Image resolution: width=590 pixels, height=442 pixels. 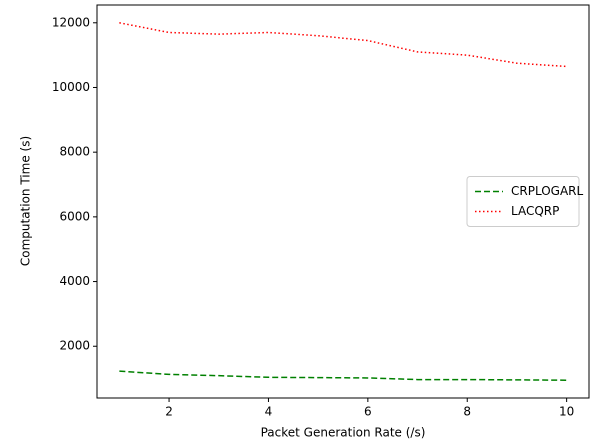 I want to click on x-tick-label: 8, so click(x=467, y=412).